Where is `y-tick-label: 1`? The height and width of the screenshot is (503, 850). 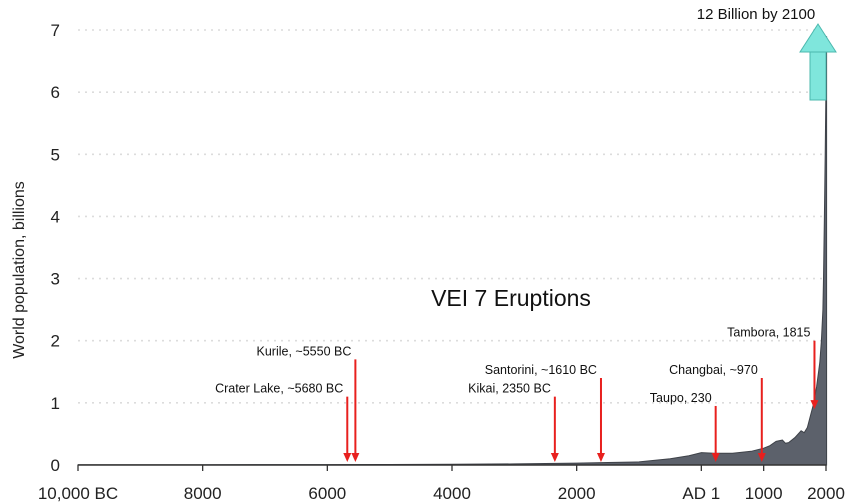
y-tick-label: 1 is located at coordinates (55, 403).